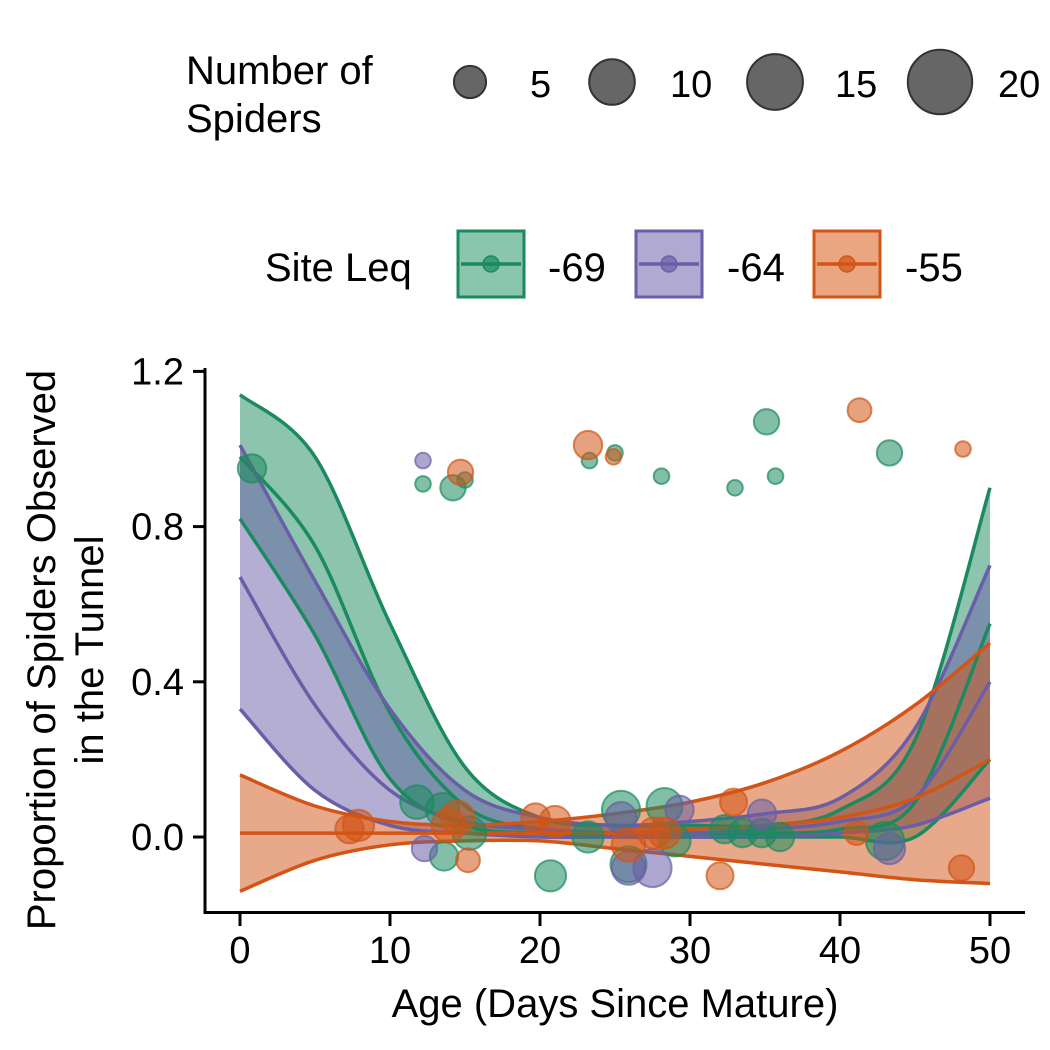  Describe the element at coordinates (280, 71) in the screenshot. I see `size-legend-title-line1: Number of` at that location.